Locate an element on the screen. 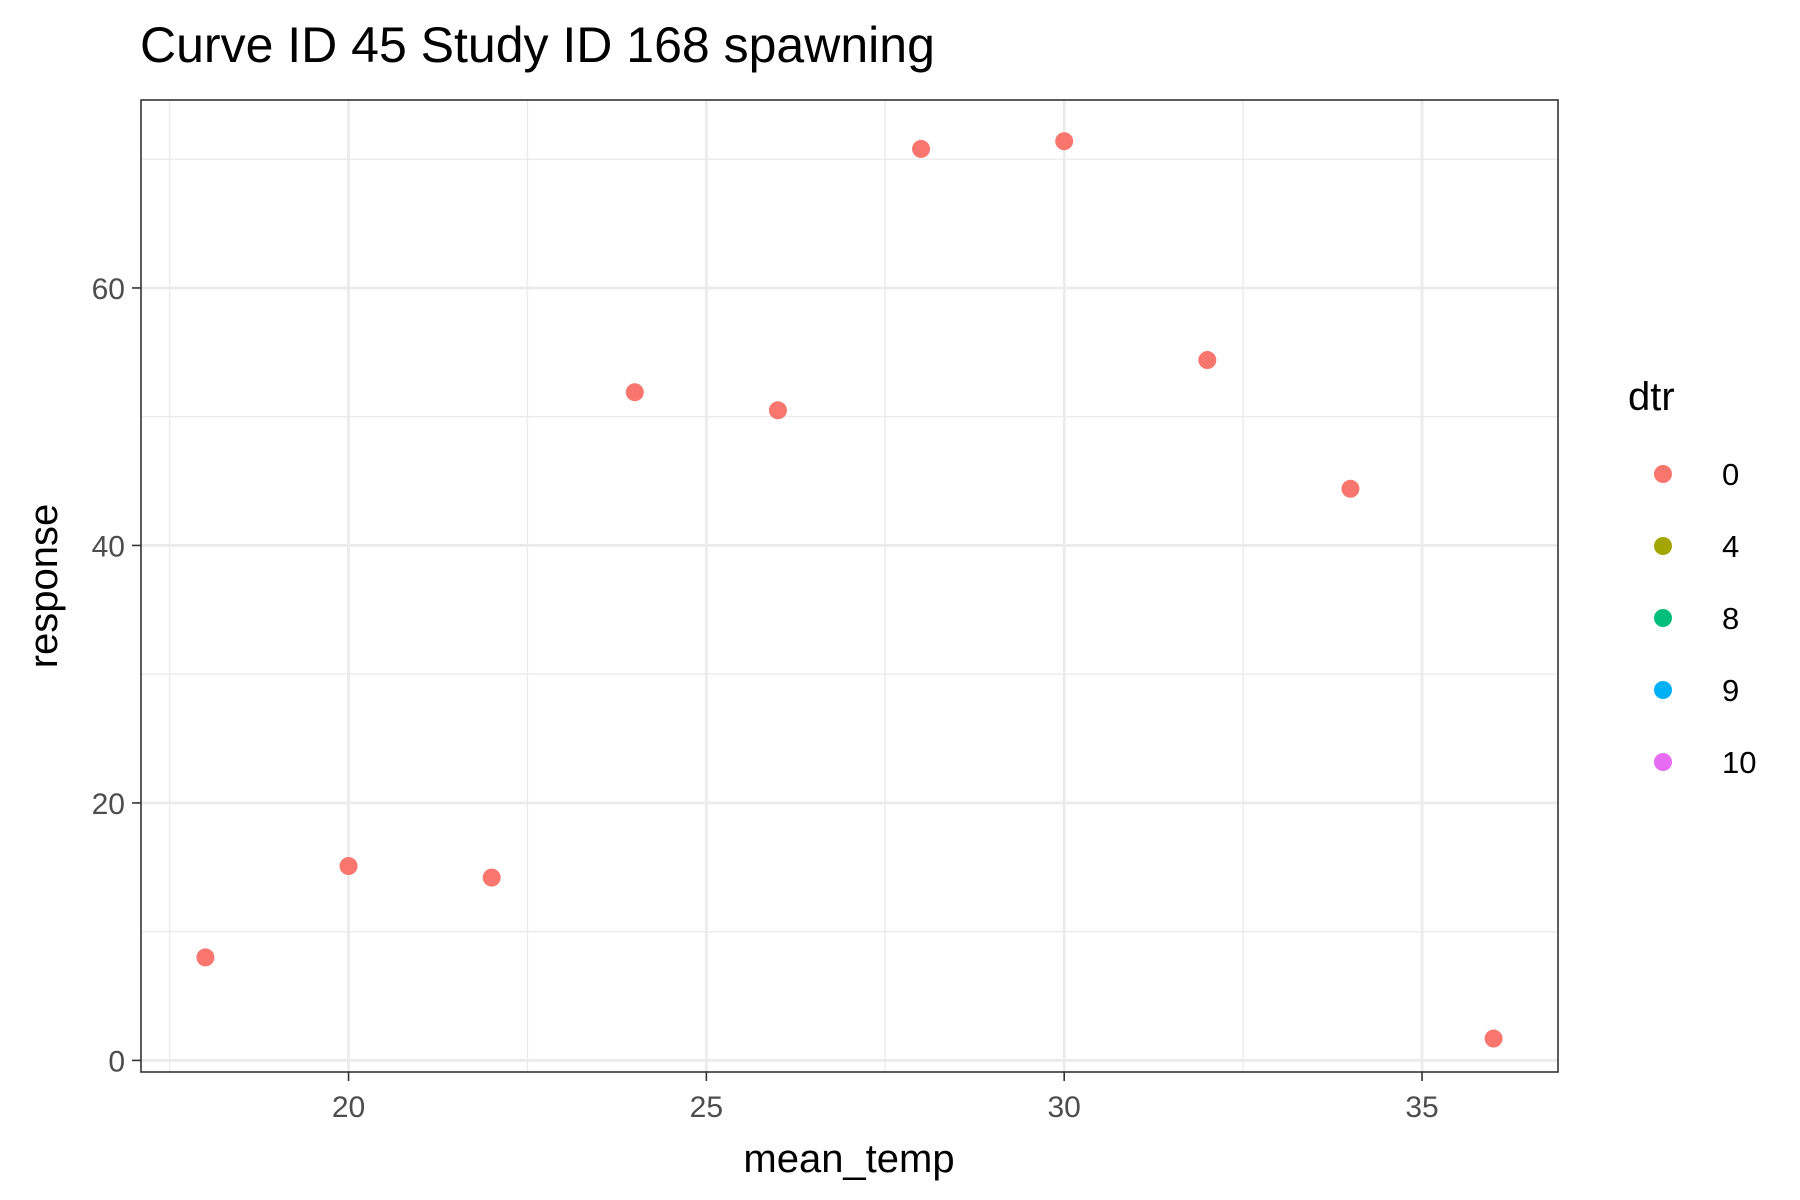 The image size is (1800, 1200). legend: dtr 0 4 8 9 10 is located at coordinates (1692, 577).